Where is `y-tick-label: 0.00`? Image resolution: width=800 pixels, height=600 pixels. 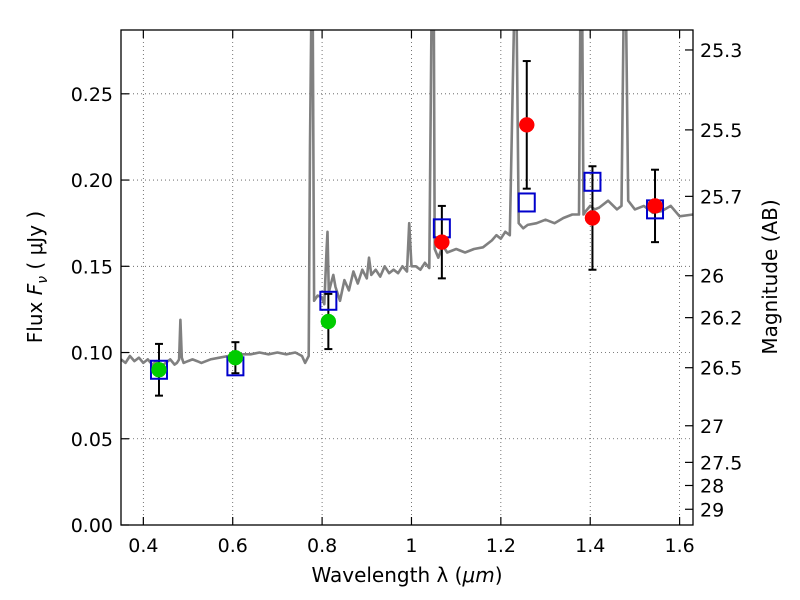
y-tick-label: 0.00 is located at coordinates (92, 526).